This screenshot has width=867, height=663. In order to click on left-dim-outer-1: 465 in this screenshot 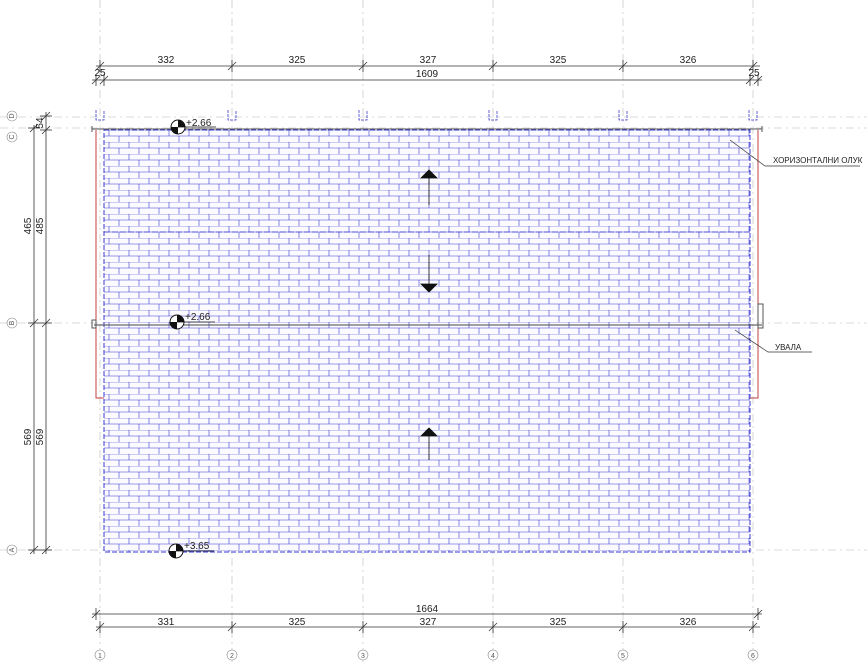, I will do `click(28, 225)`.